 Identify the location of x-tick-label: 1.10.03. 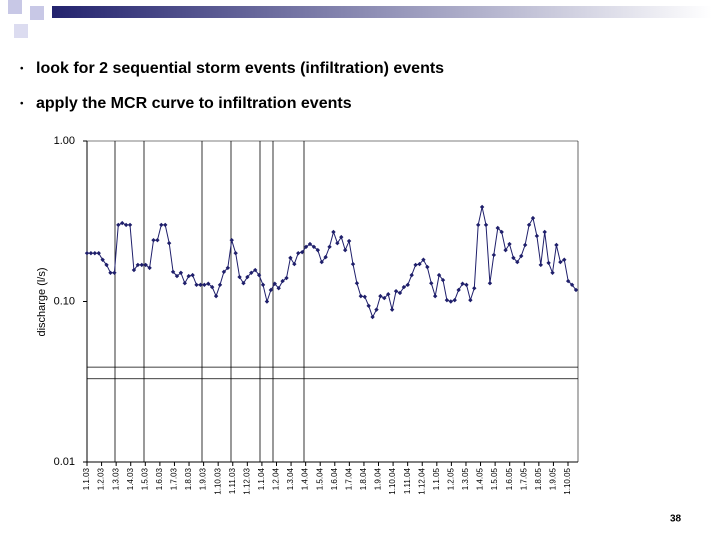
(217, 480).